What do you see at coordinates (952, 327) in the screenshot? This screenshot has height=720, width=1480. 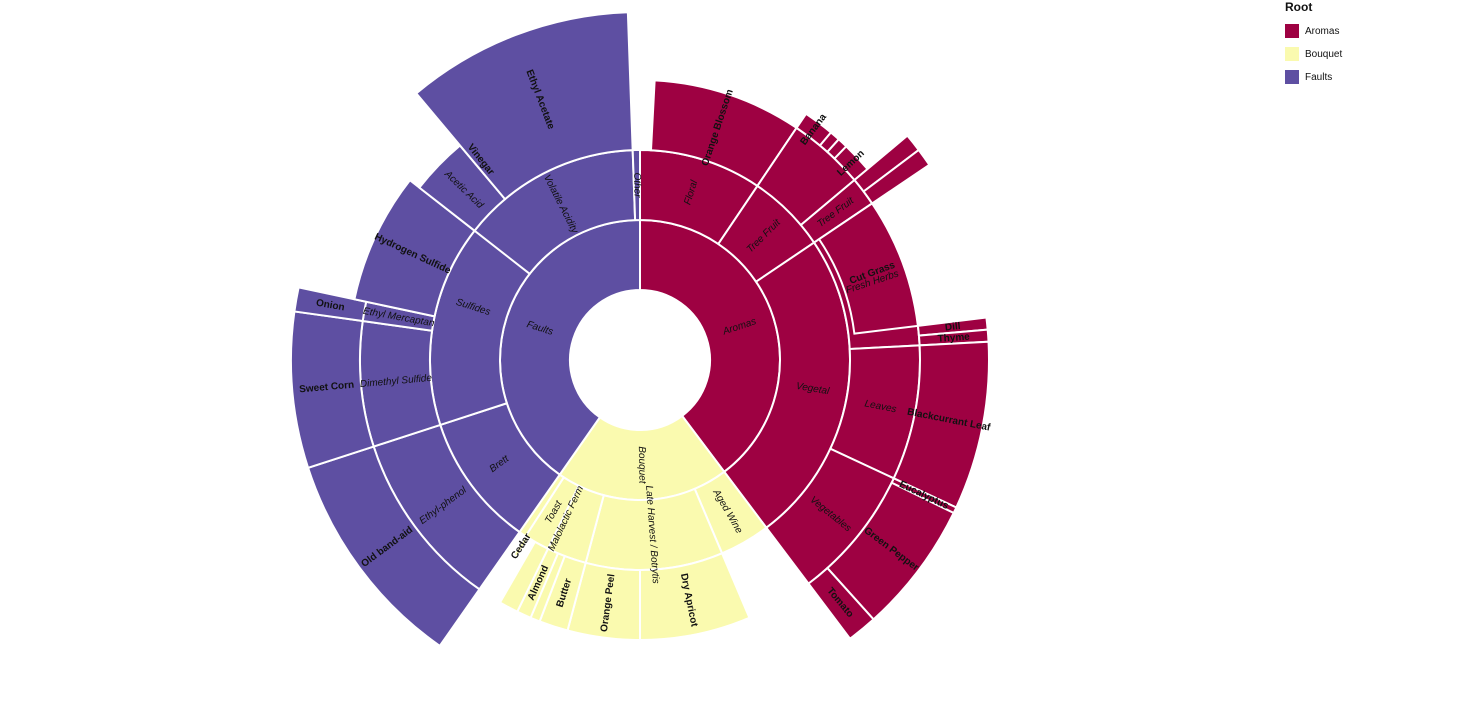 I see `label-dill: Dill` at bounding box center [952, 327].